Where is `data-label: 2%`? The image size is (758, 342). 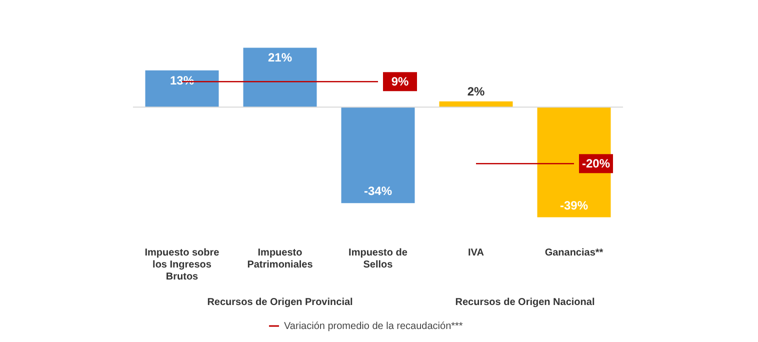
data-label: 2% is located at coordinates (476, 91).